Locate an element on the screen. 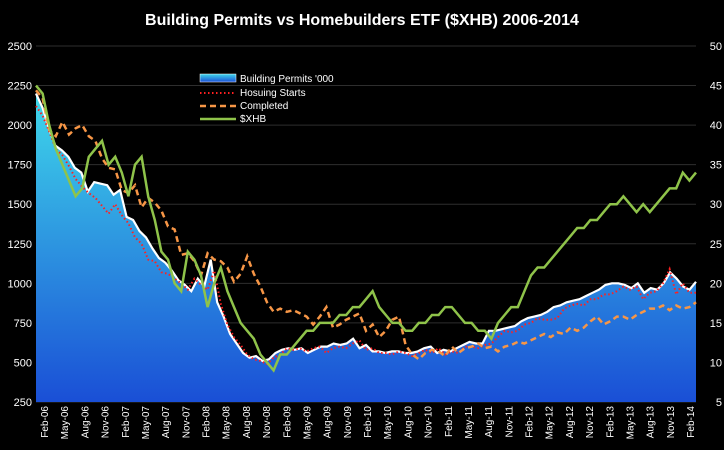 The width and height of the screenshot is (724, 450). x-tick-label: May-08 is located at coordinates (227, 423).